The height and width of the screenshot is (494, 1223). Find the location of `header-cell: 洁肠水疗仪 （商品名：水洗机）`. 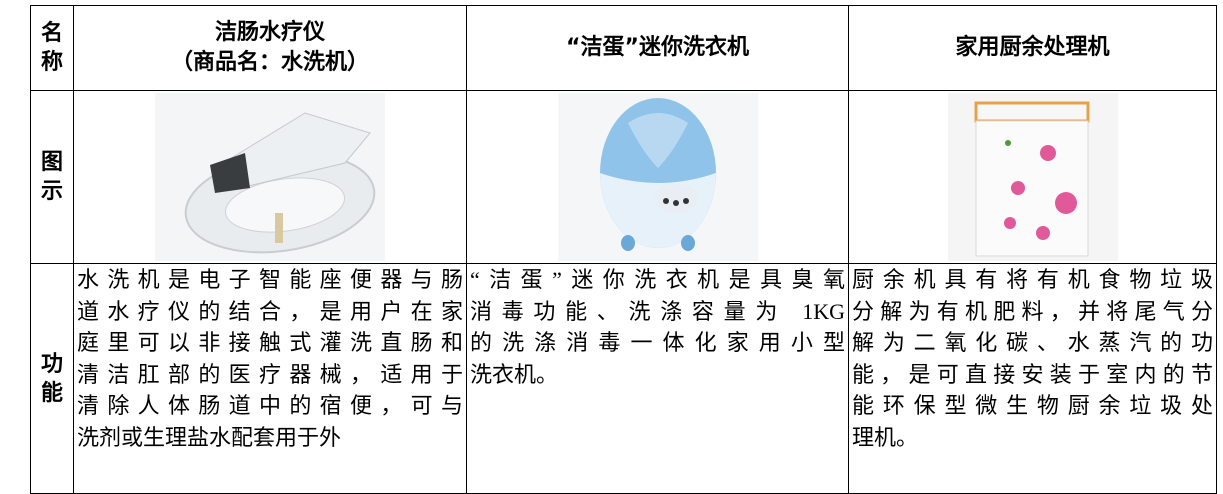

header-cell: 洁肠水疗仪 （商品名：水洗机） is located at coordinates (270, 48).